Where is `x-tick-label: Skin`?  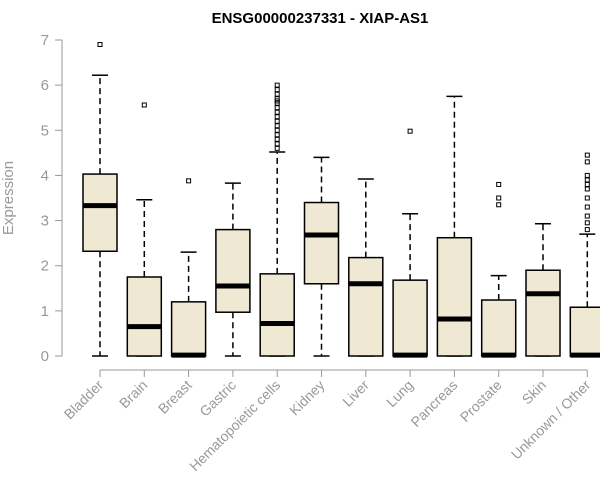
x-tick-label: Skin is located at coordinates (534, 392).